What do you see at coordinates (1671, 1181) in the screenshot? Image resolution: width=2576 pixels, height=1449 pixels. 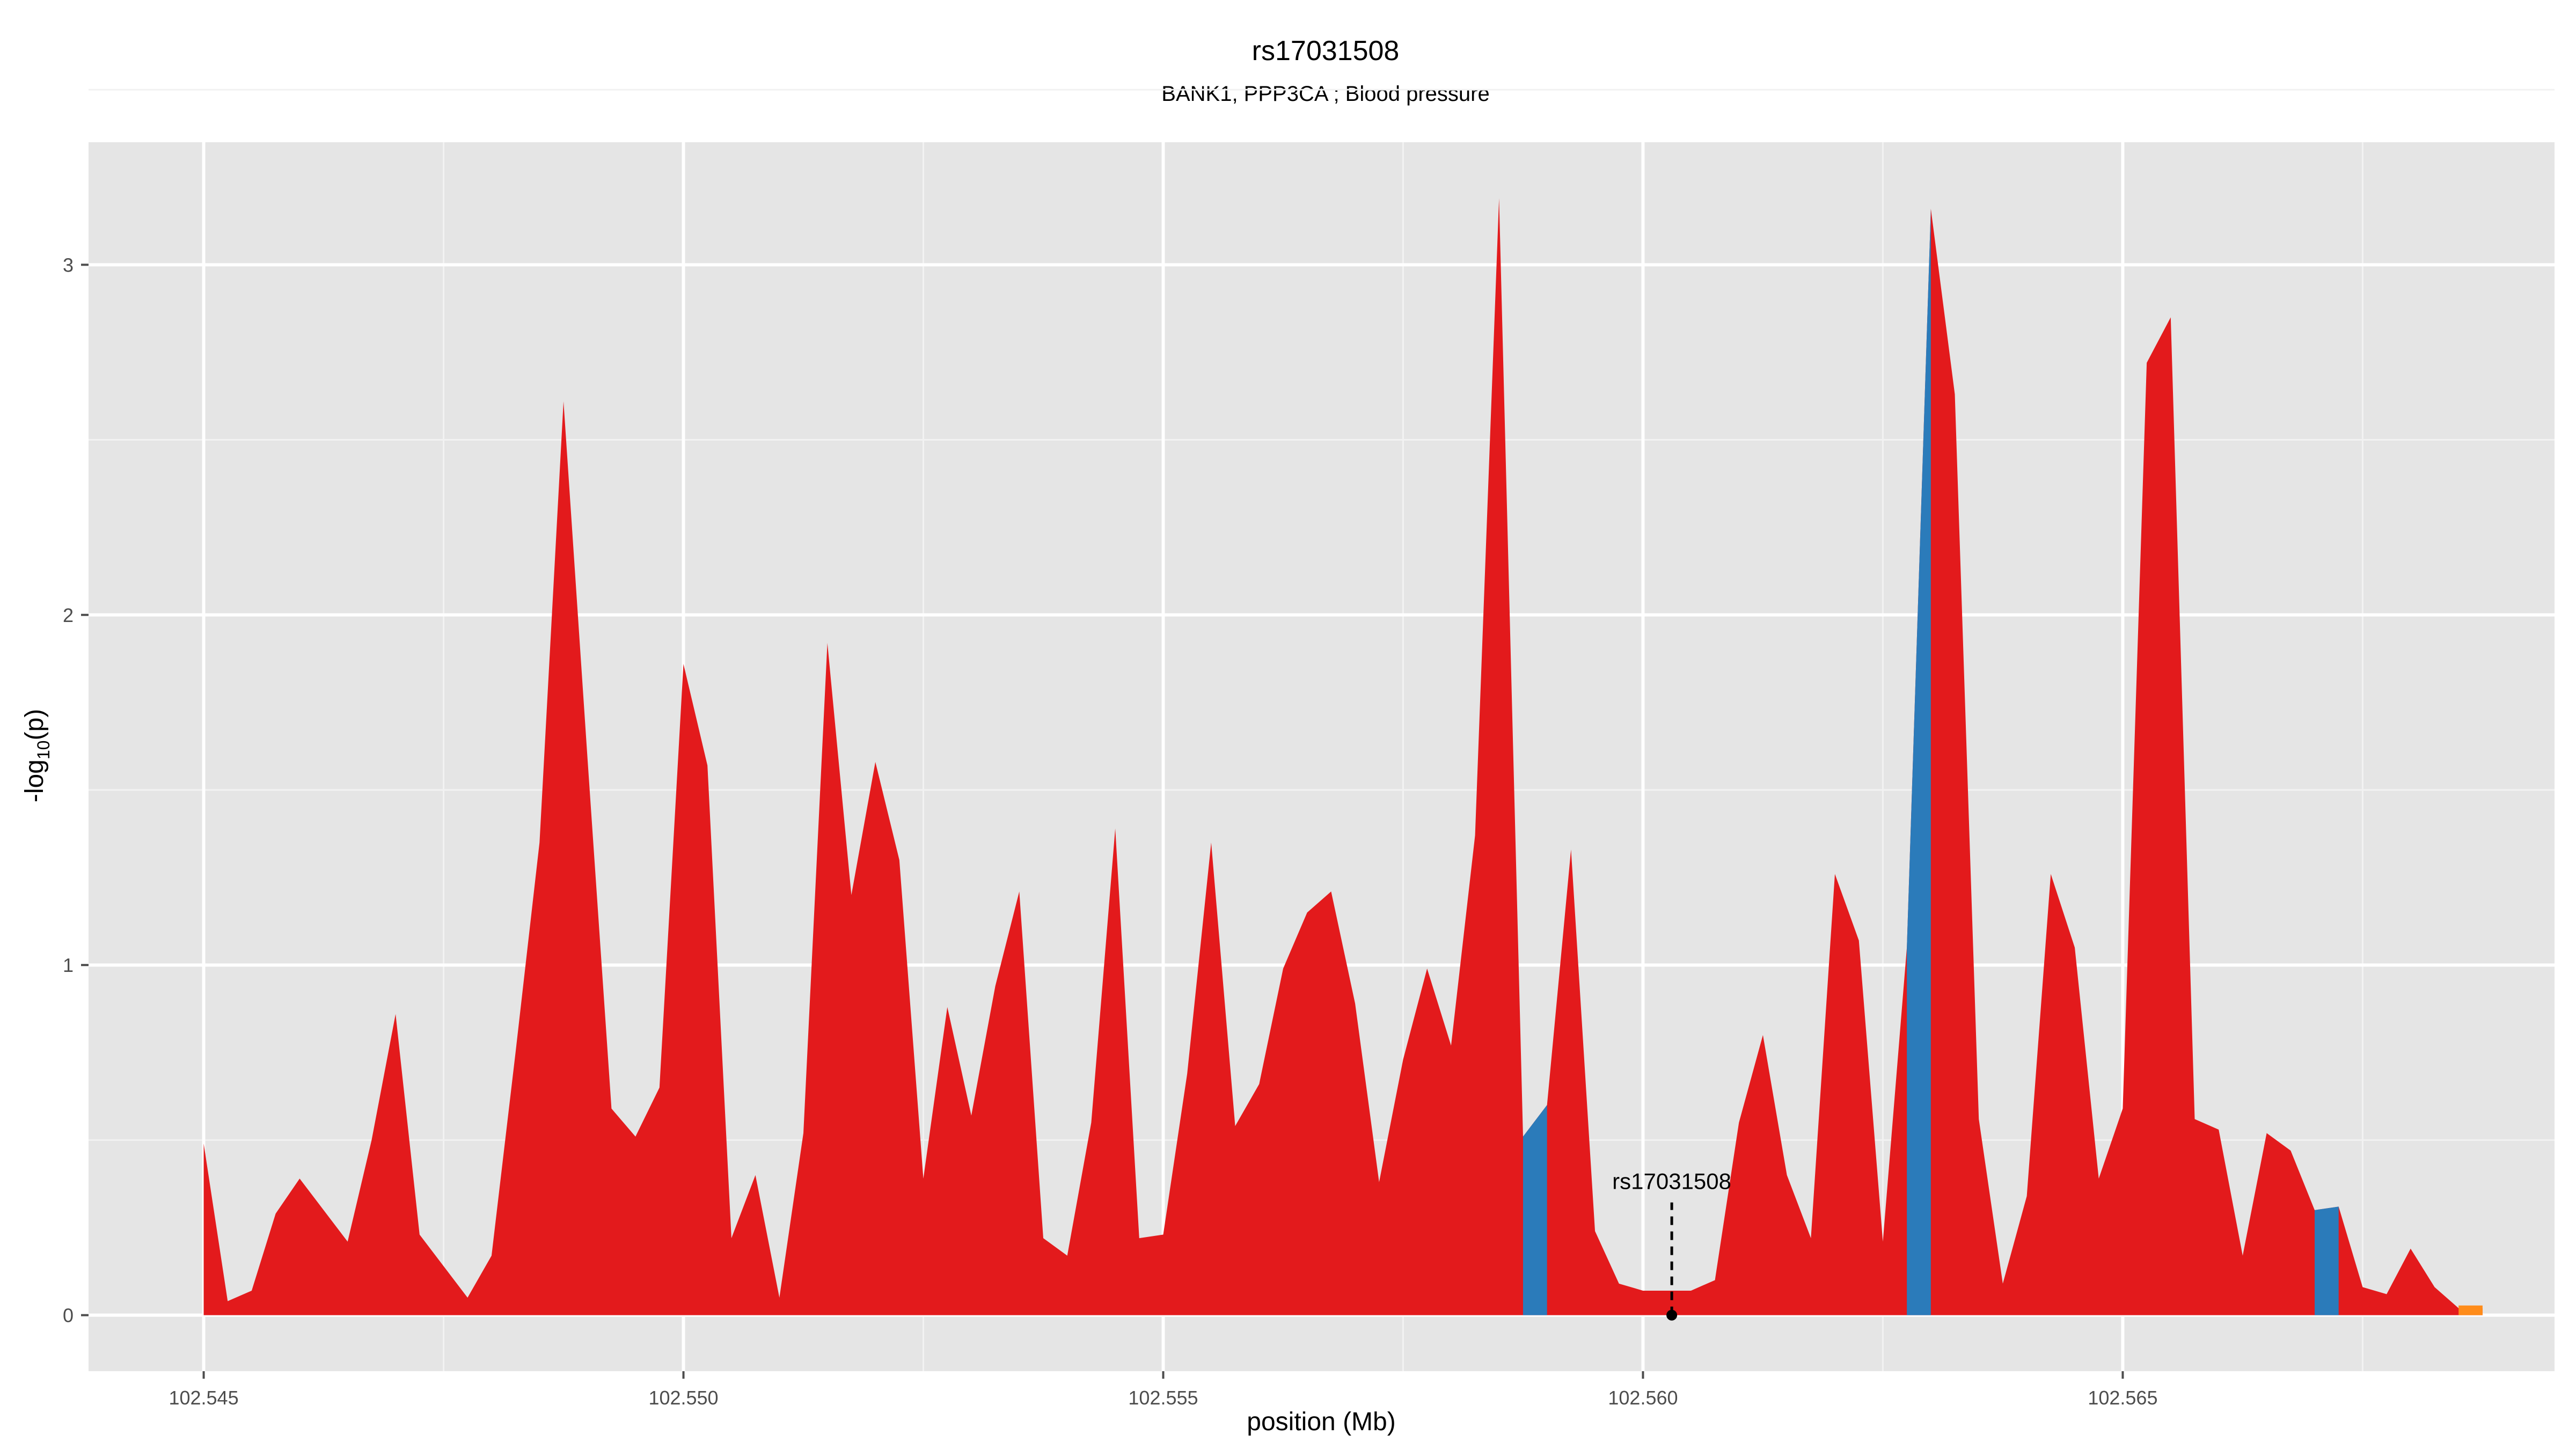 I see `annotation-label: rs17031508` at bounding box center [1671, 1181].